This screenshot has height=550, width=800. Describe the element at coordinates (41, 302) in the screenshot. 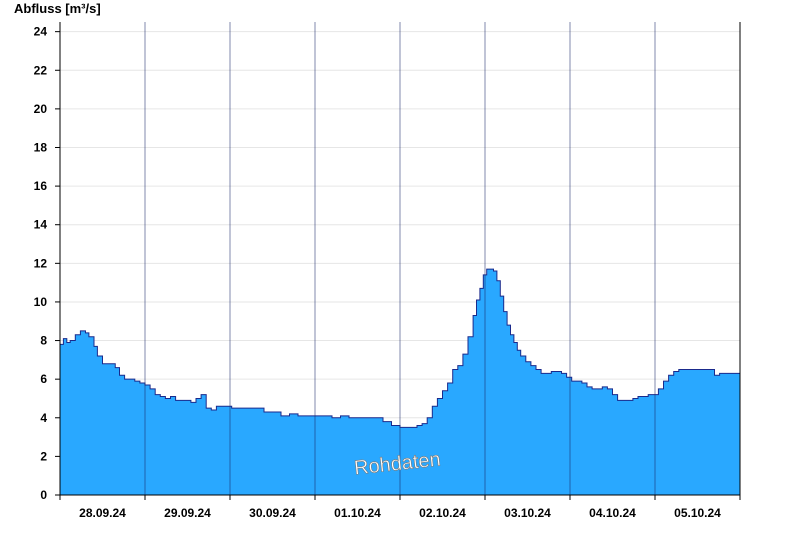

I see `y-tick-label: 10` at that location.